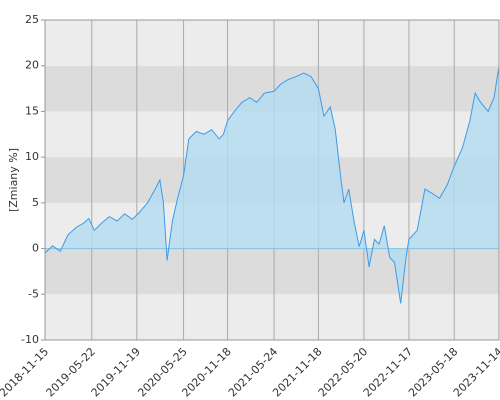  What do you see at coordinates (33, 293) in the screenshot?
I see `y-tick-label: -5` at bounding box center [33, 293].